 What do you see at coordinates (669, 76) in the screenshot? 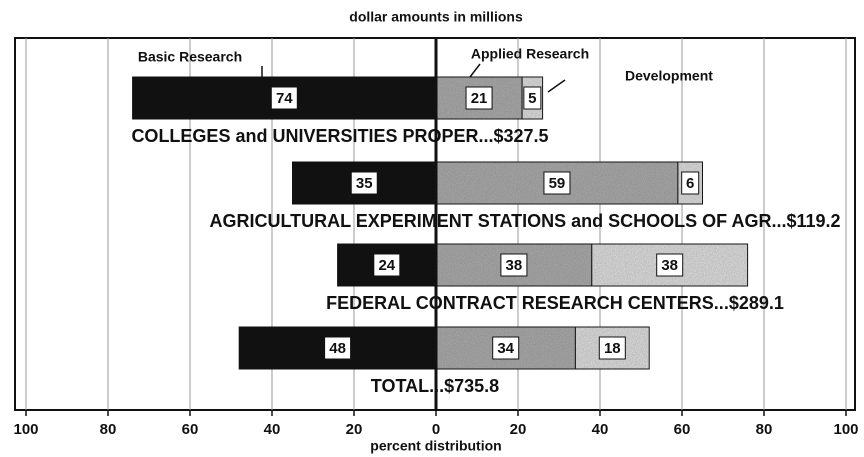
I see `legend-label: Development` at bounding box center [669, 76].